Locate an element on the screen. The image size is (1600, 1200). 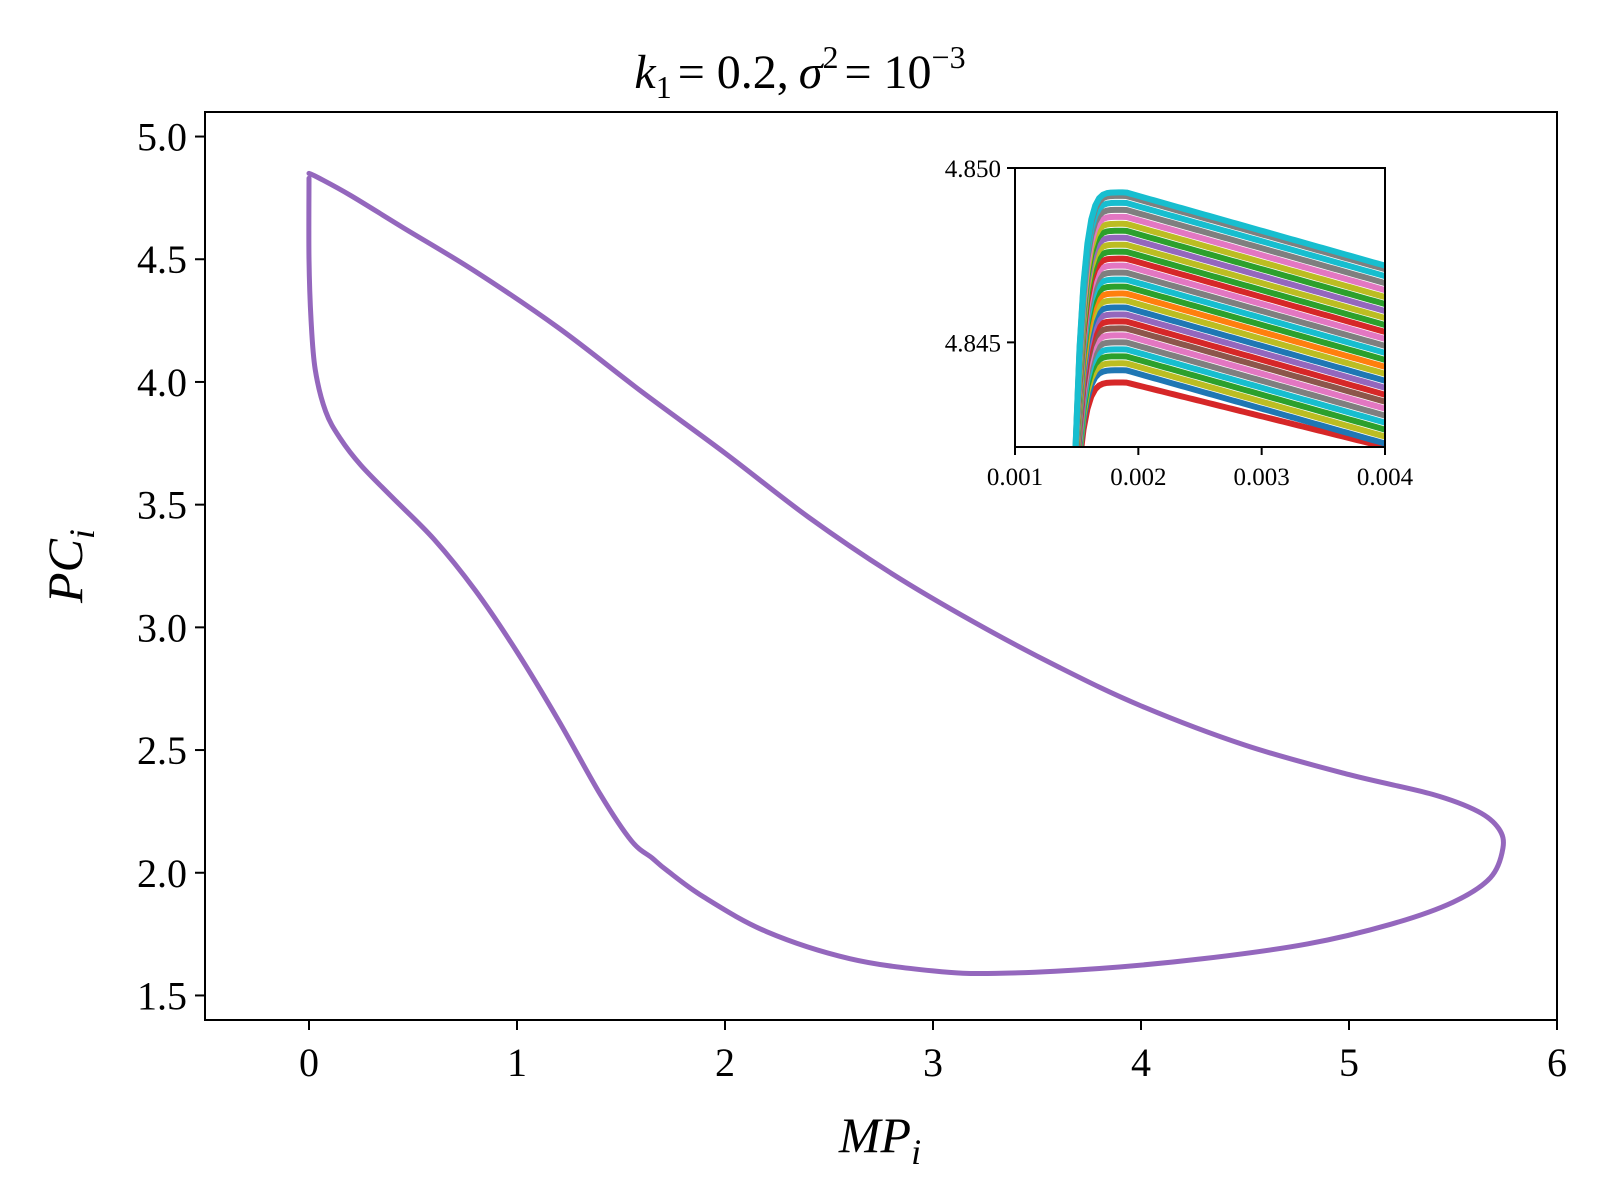
y-tick-label: 3.5 is located at coordinates (162, 505).